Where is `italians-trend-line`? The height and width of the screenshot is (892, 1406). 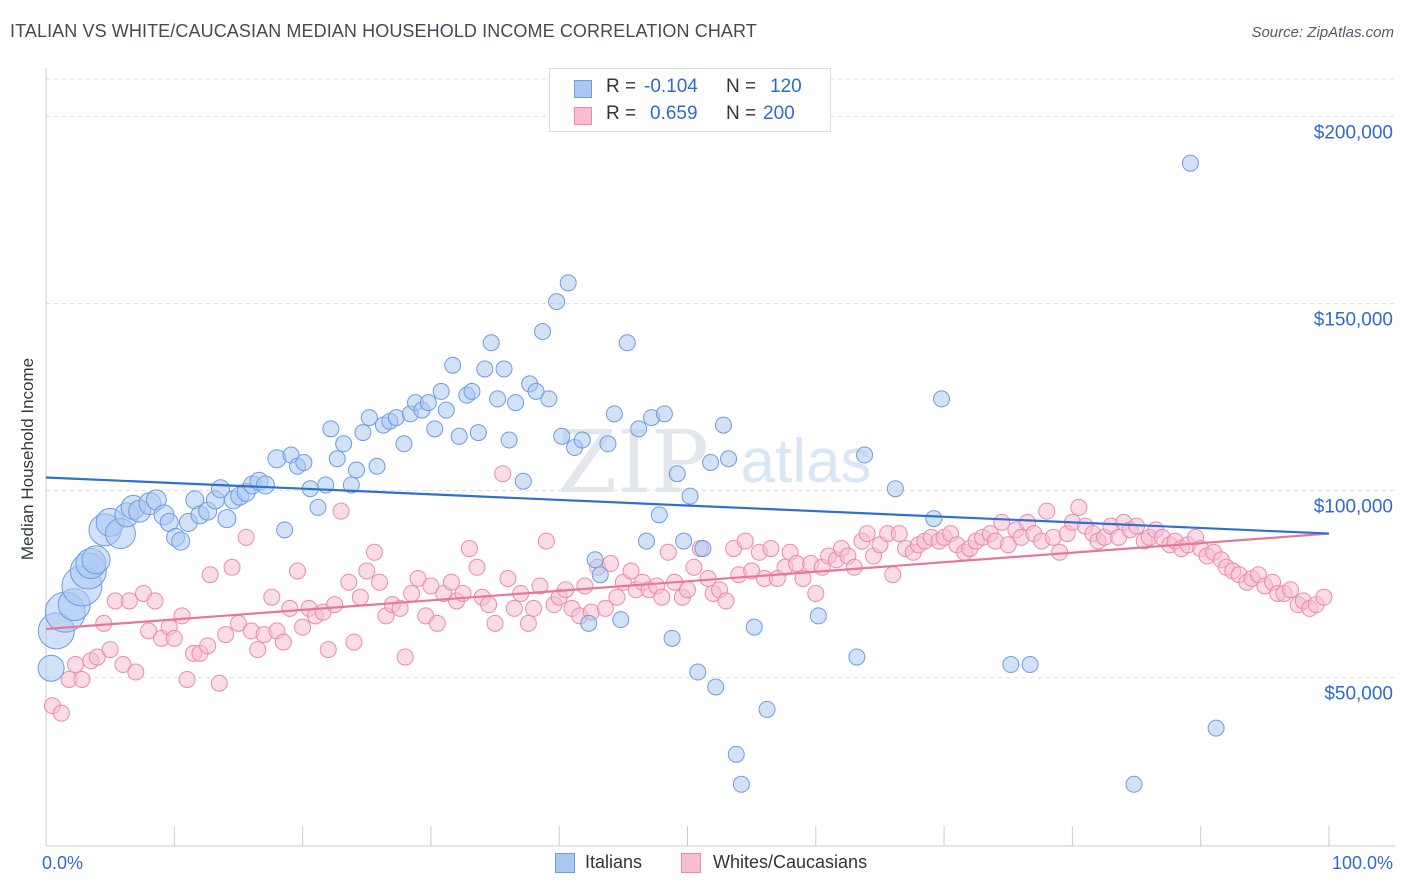 italians-trend-line is located at coordinates (687, 505).